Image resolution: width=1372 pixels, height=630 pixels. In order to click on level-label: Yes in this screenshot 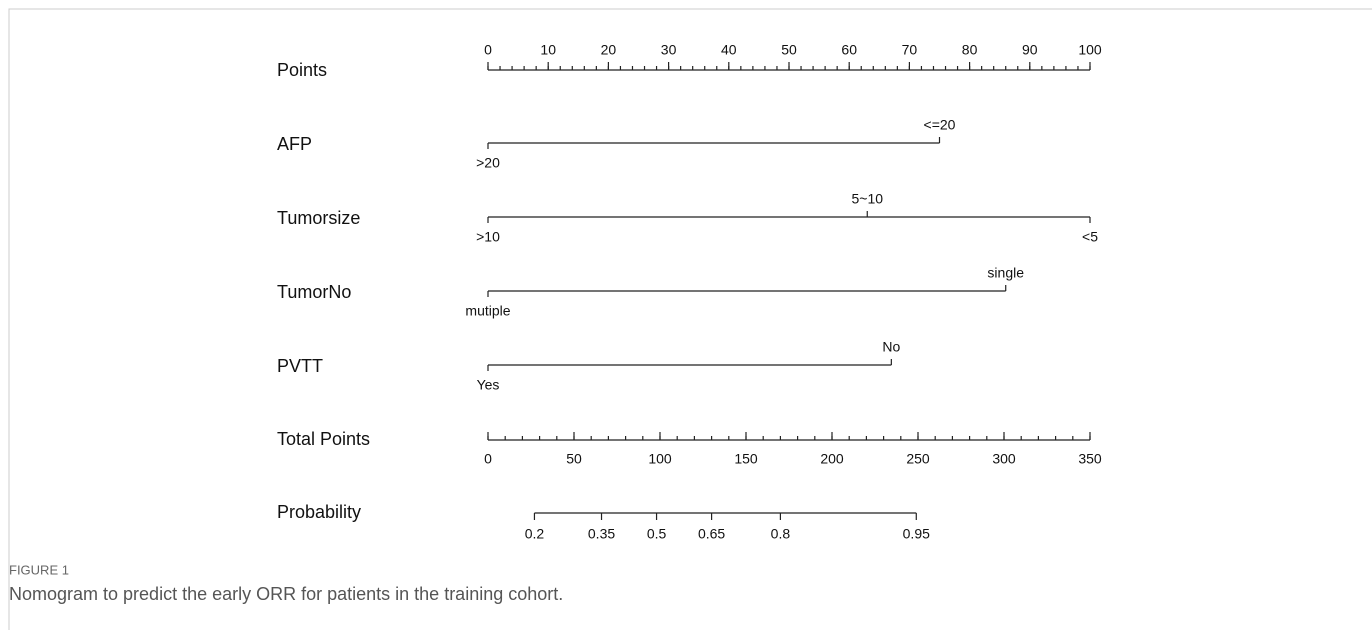, I will do `click(488, 385)`.